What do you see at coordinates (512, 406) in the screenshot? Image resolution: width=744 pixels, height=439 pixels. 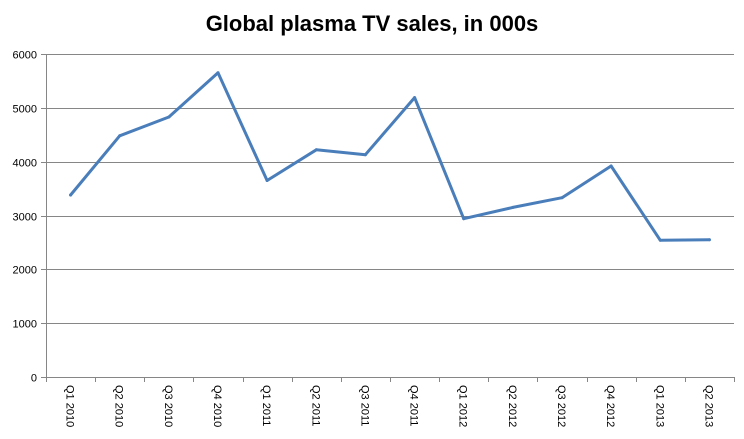 I see `x-tick-label: Q2 2012` at bounding box center [512, 406].